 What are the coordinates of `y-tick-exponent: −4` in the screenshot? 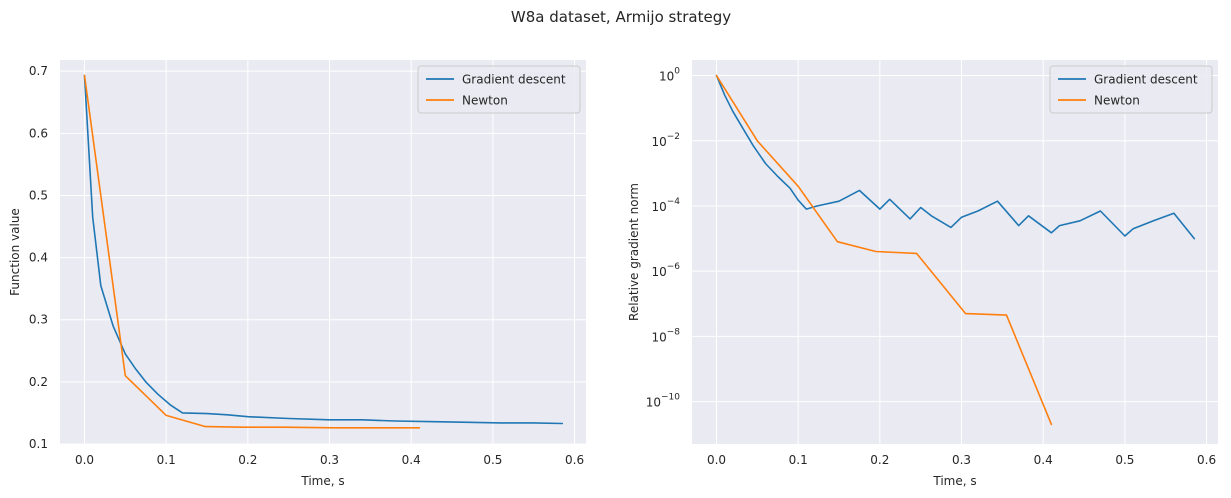 It's located at (674, 202).